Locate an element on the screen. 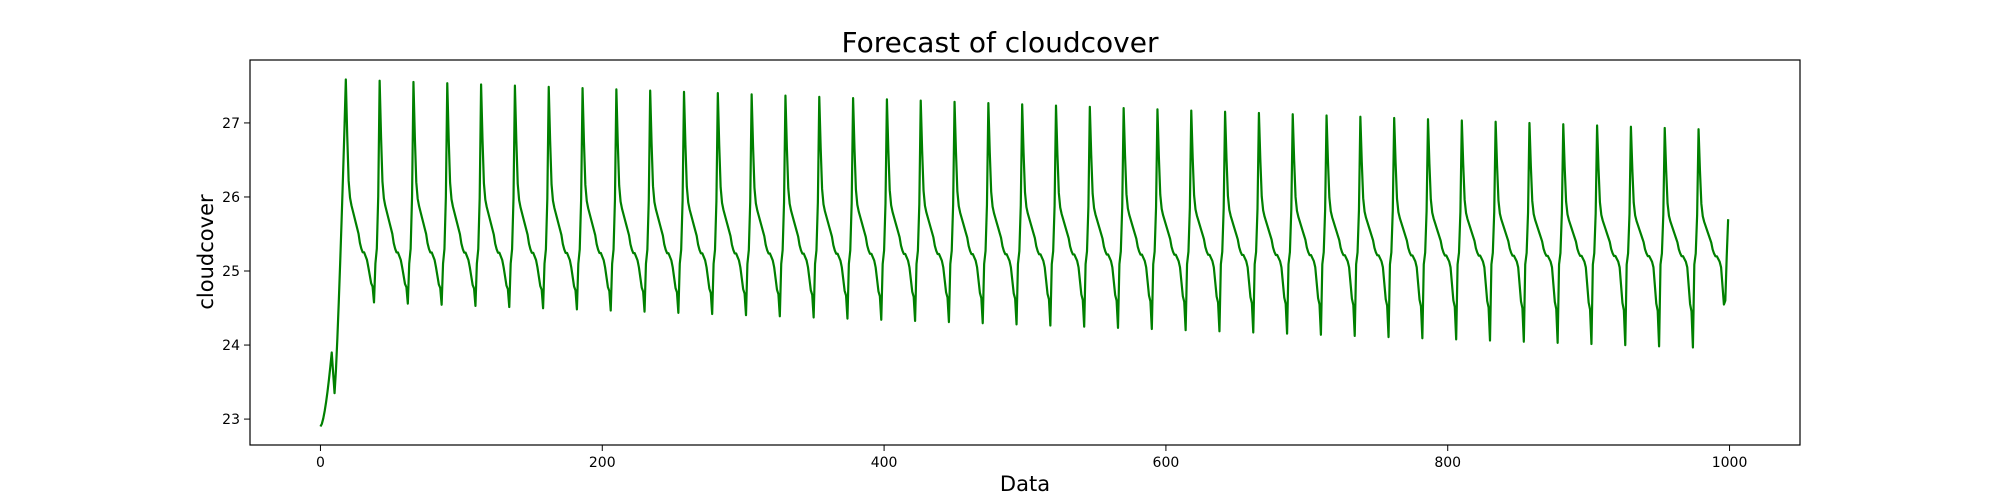 This screenshot has height=500, width=2000. x-tick-label: 600 is located at coordinates (1166, 463).